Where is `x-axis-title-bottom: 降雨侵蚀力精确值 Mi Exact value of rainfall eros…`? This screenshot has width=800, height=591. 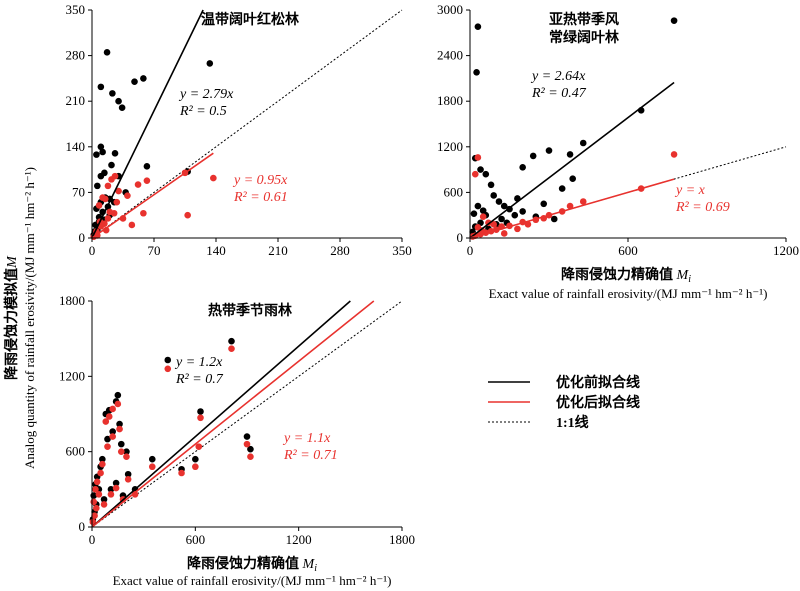 x-axis-title-bottom: 降雨侵蚀力精确值 Mi Exact value of rainfall eros… is located at coordinates (252, 571).